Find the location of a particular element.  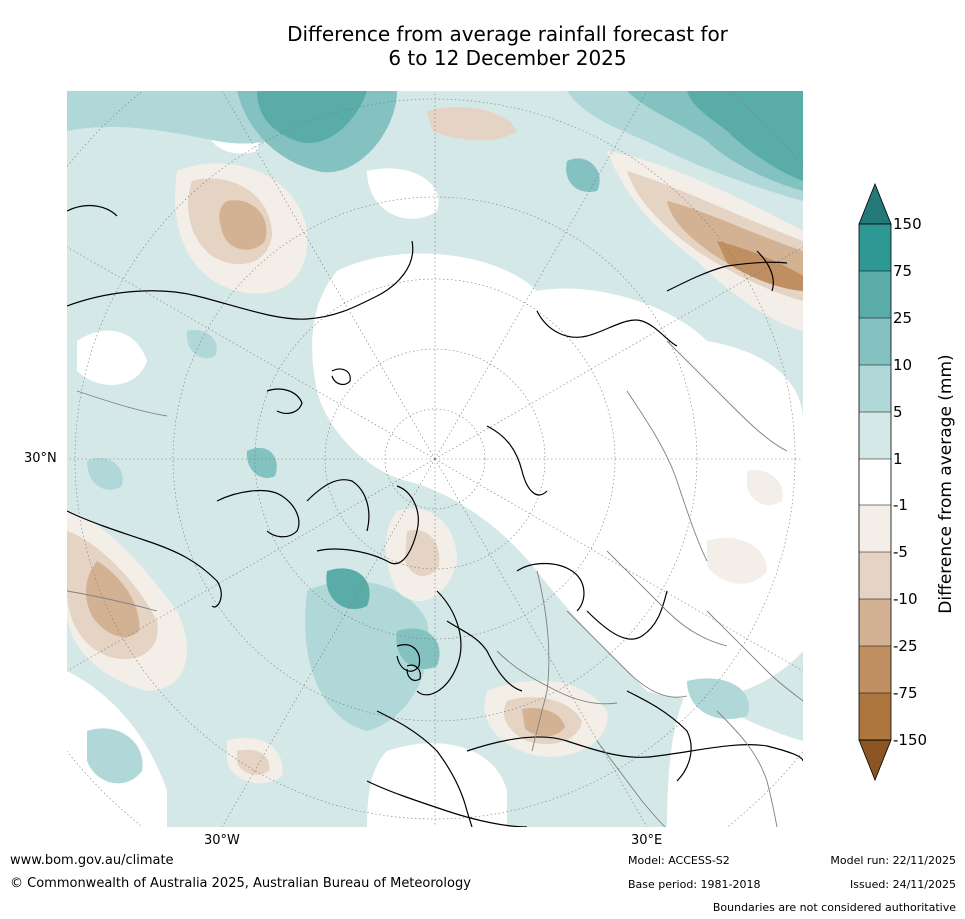

colorbar-tick-label: -25 is located at coordinates (905, 646).